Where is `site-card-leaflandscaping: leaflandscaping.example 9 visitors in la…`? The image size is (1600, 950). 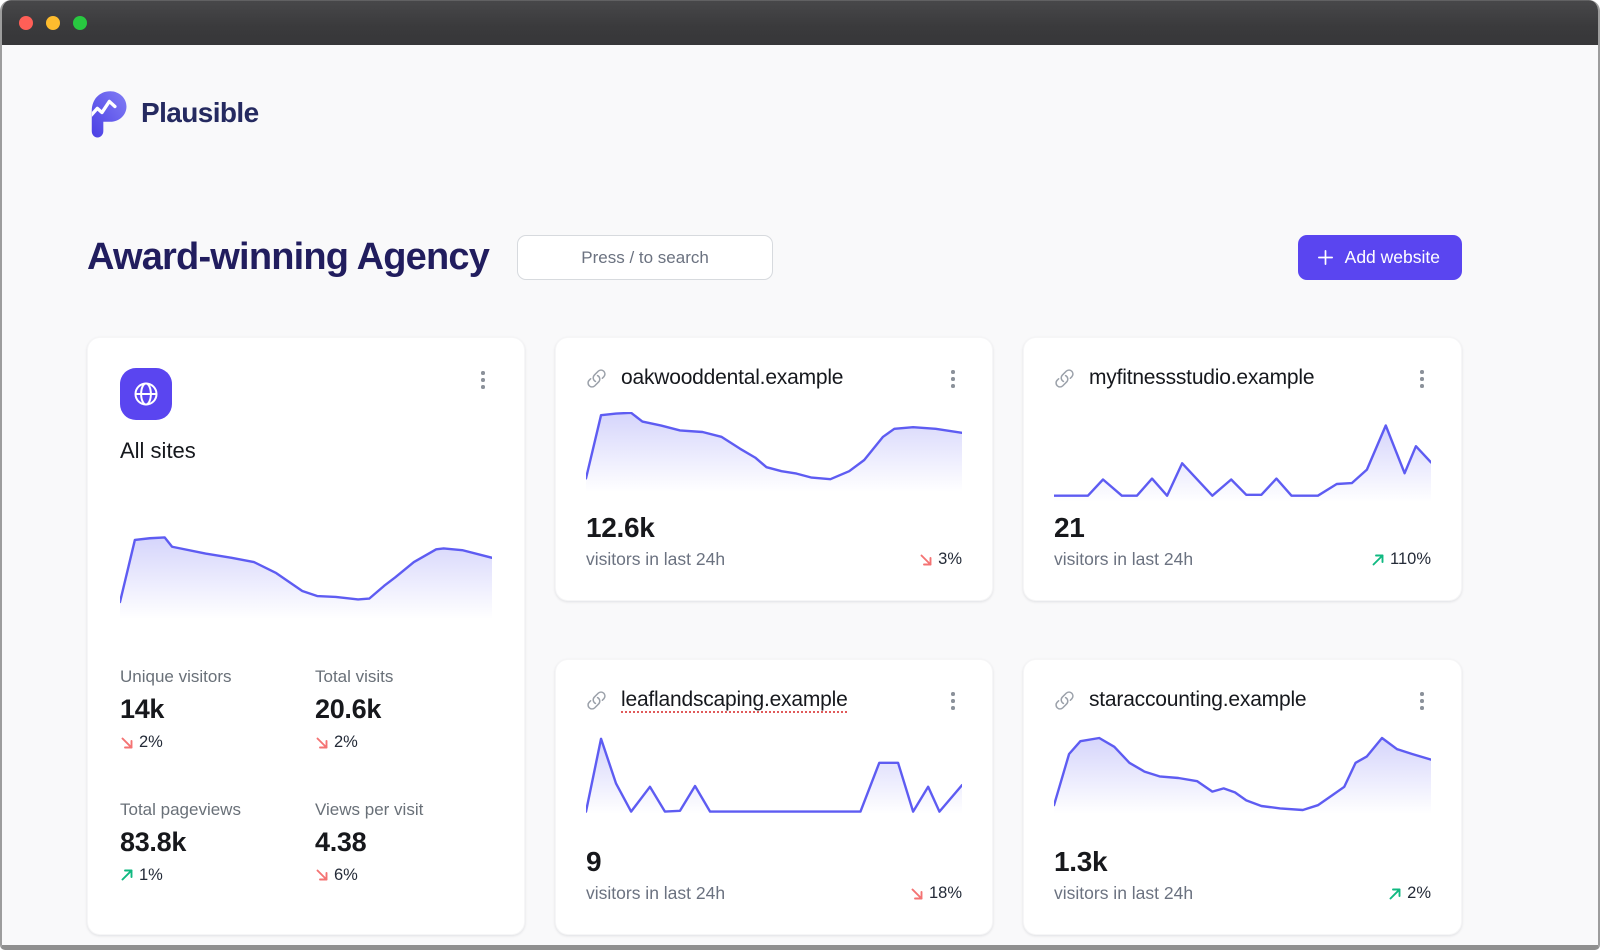
site-card-leaflandscaping: leaflandscaping.example 9 visitors in la… is located at coordinates (774, 797).